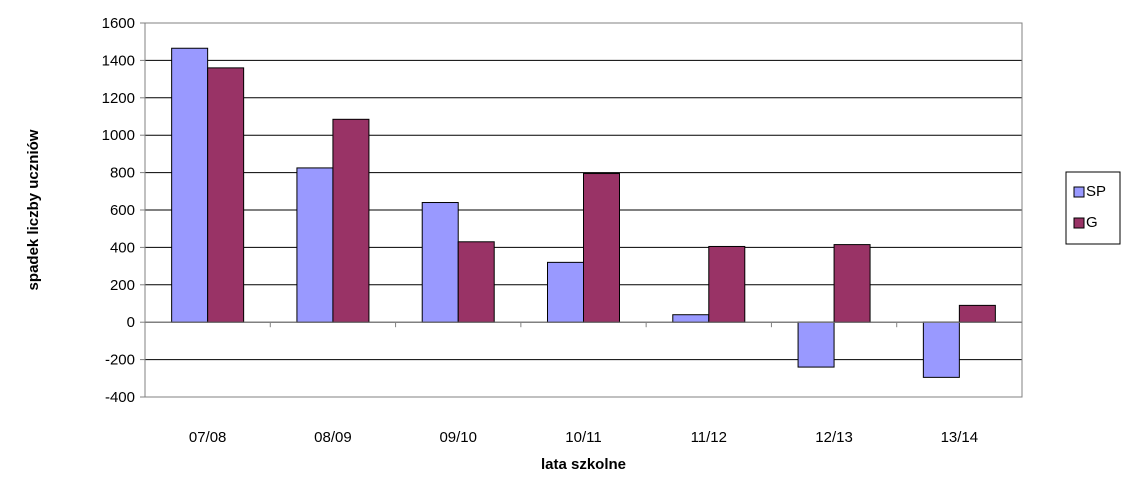 The height and width of the screenshot is (477, 1122). What do you see at coordinates (118, 135) in the screenshot?
I see `y-tick-label: 1000` at bounding box center [118, 135].